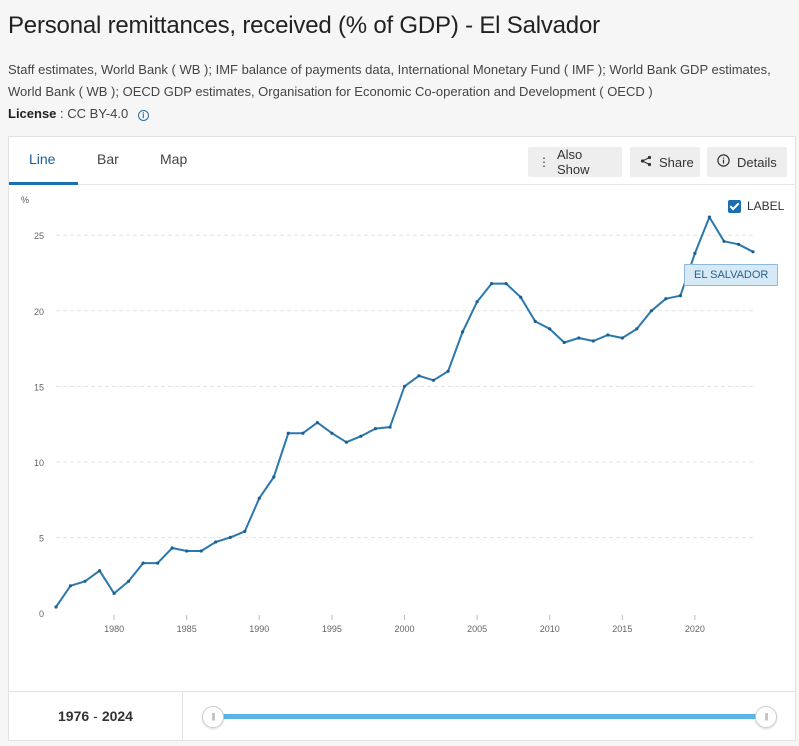 This screenshot has height=746, width=799. What do you see at coordinates (41, 614) in the screenshot?
I see `y-tick-label-0: 0` at bounding box center [41, 614].